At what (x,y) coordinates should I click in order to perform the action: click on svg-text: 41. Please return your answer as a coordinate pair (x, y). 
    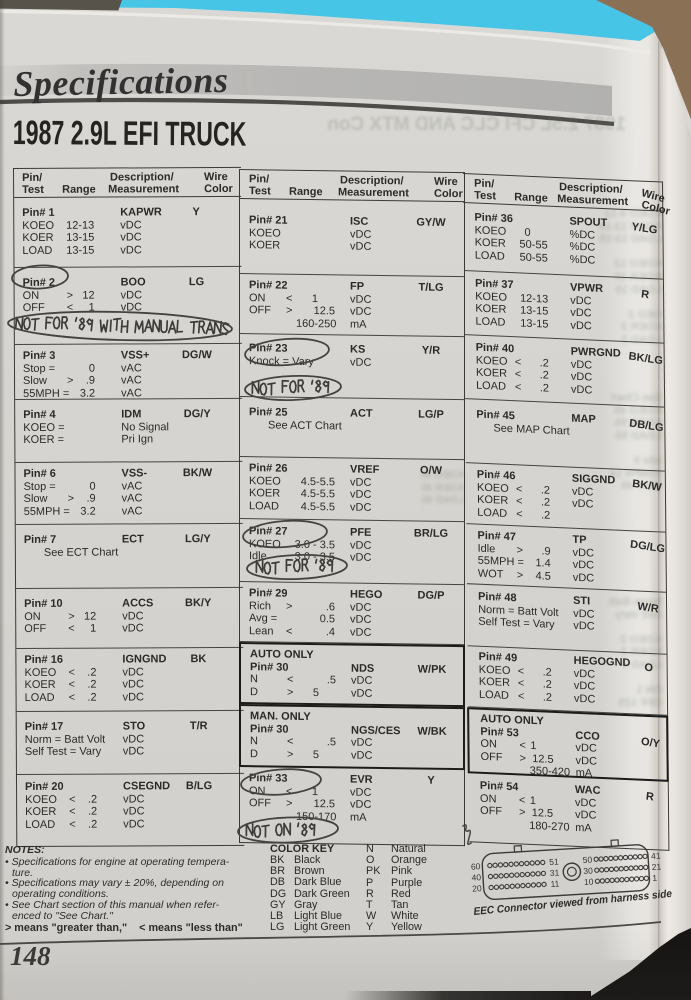
    Looking at the image, I should click on (656, 855).